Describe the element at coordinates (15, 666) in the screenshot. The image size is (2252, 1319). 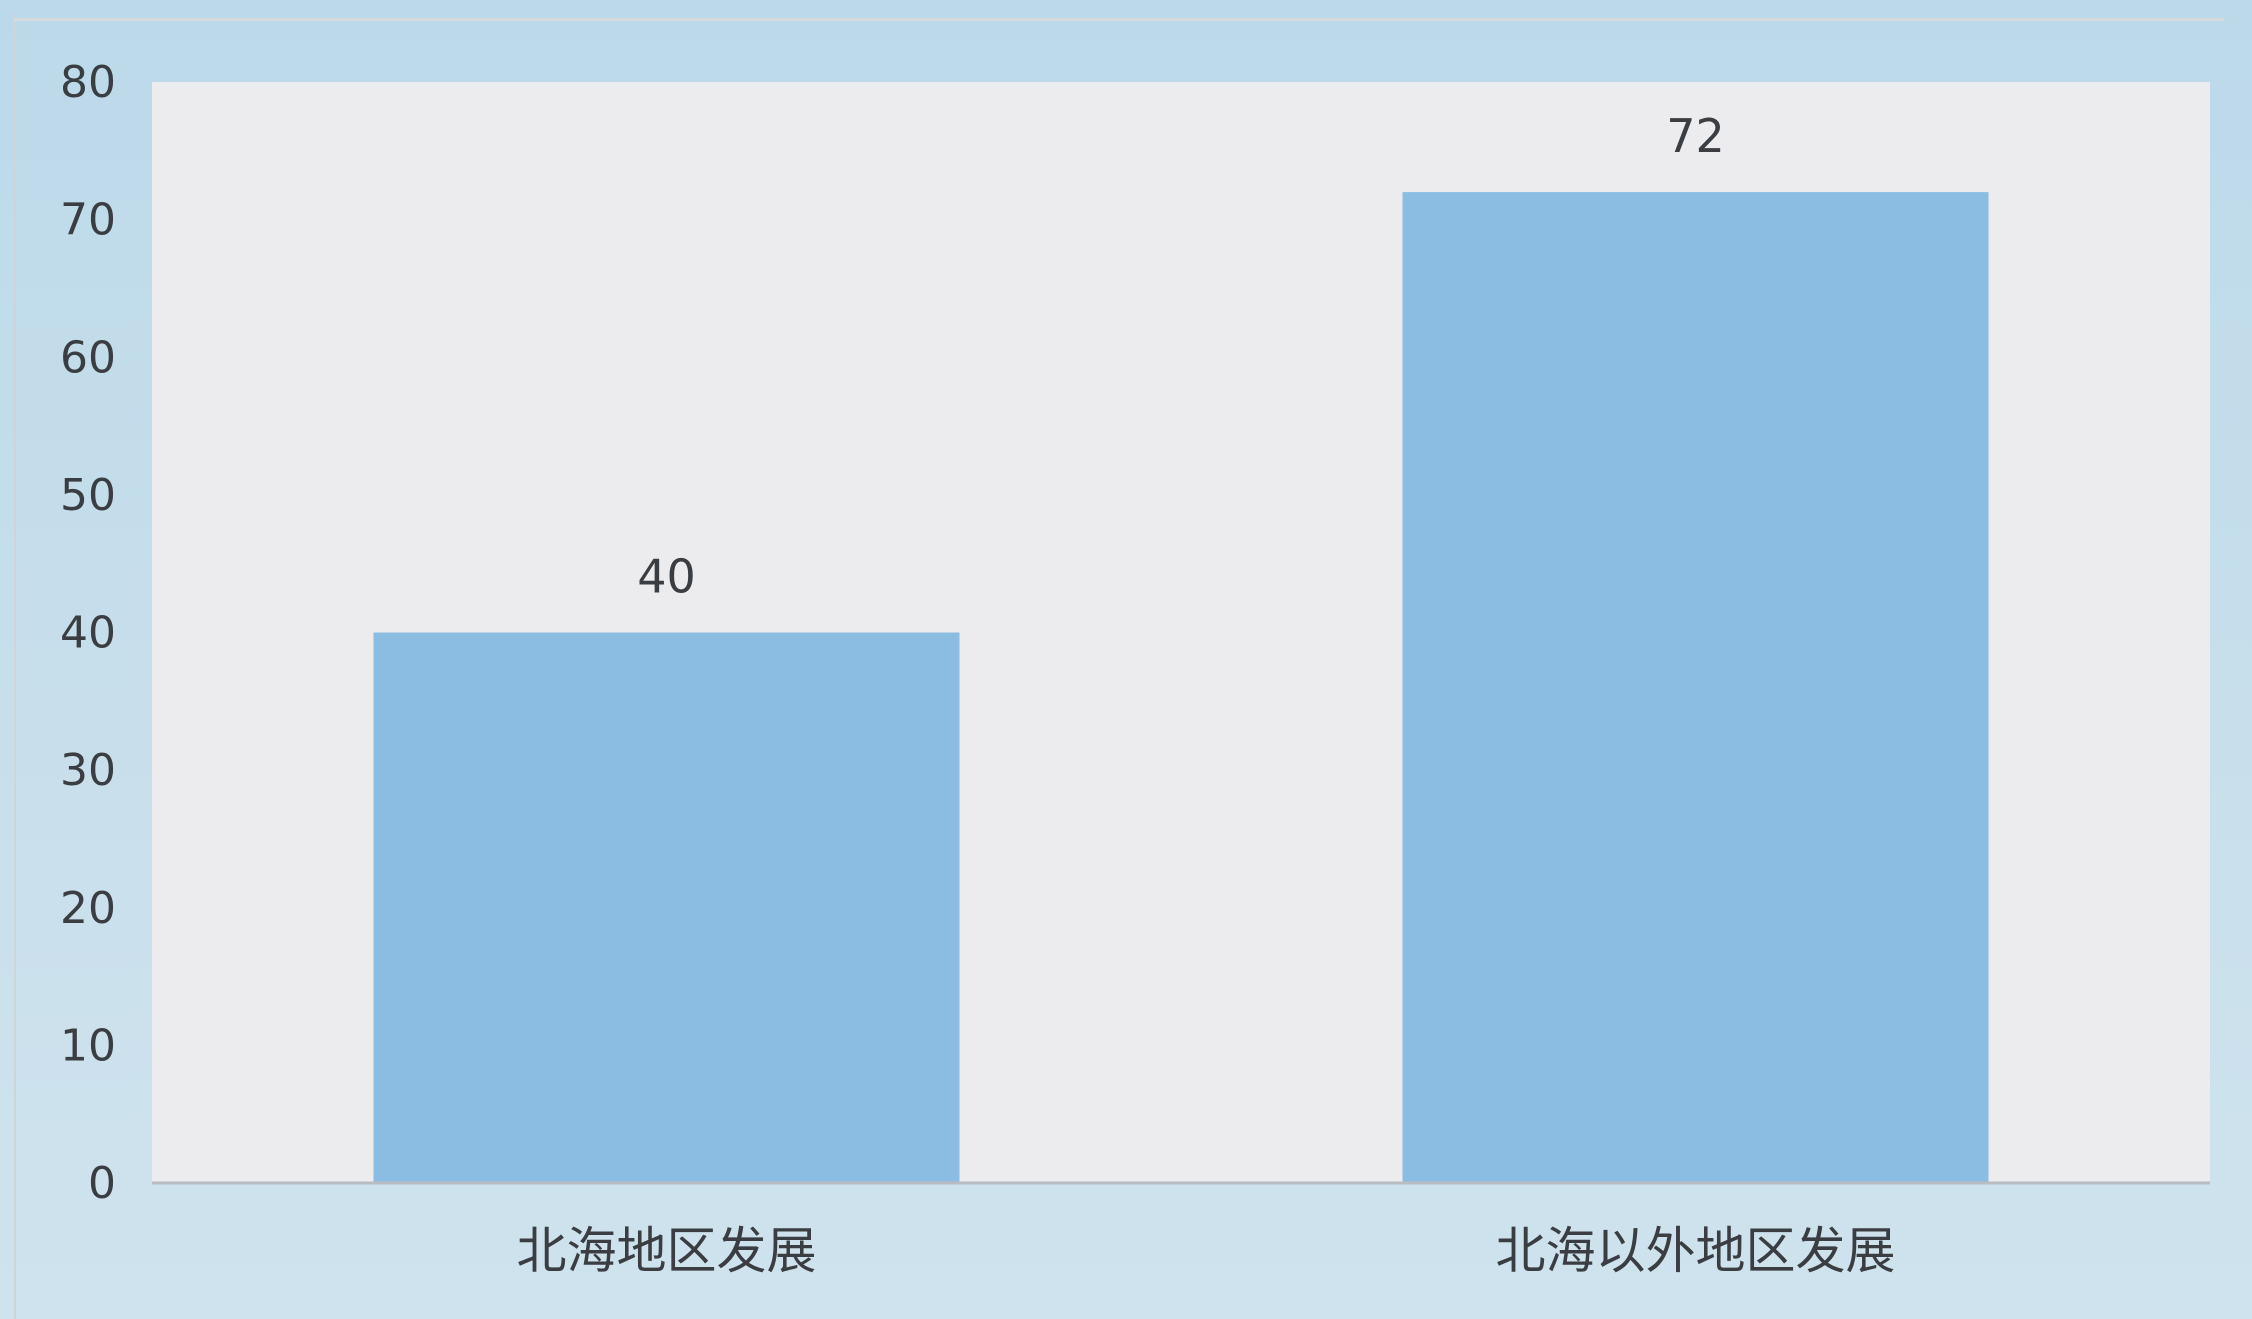
I see `frame-left-border` at that location.